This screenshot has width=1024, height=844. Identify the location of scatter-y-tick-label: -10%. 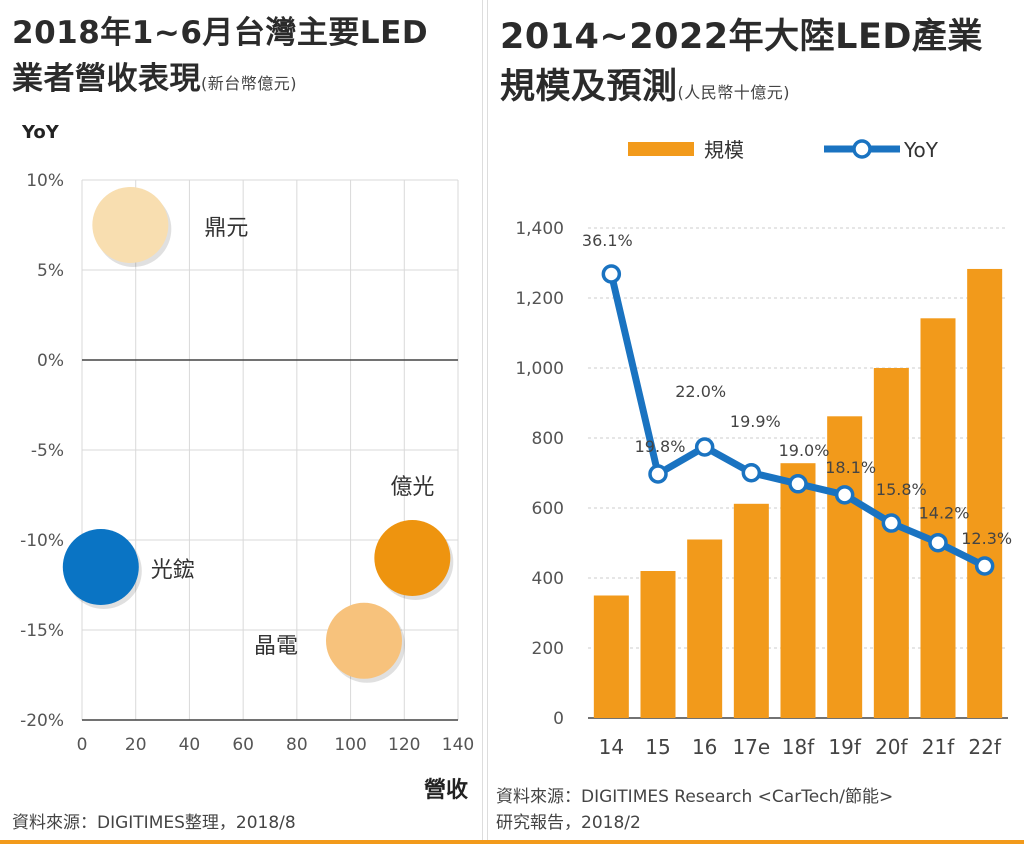
(42, 541).